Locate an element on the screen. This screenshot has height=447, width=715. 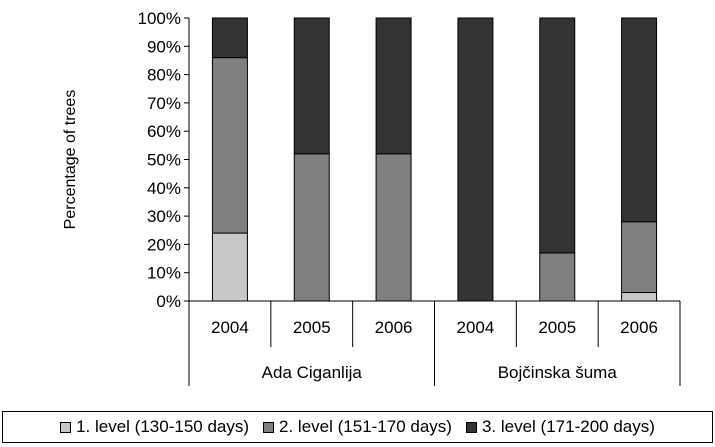
y-tick-label: 30% is located at coordinates (164, 216).